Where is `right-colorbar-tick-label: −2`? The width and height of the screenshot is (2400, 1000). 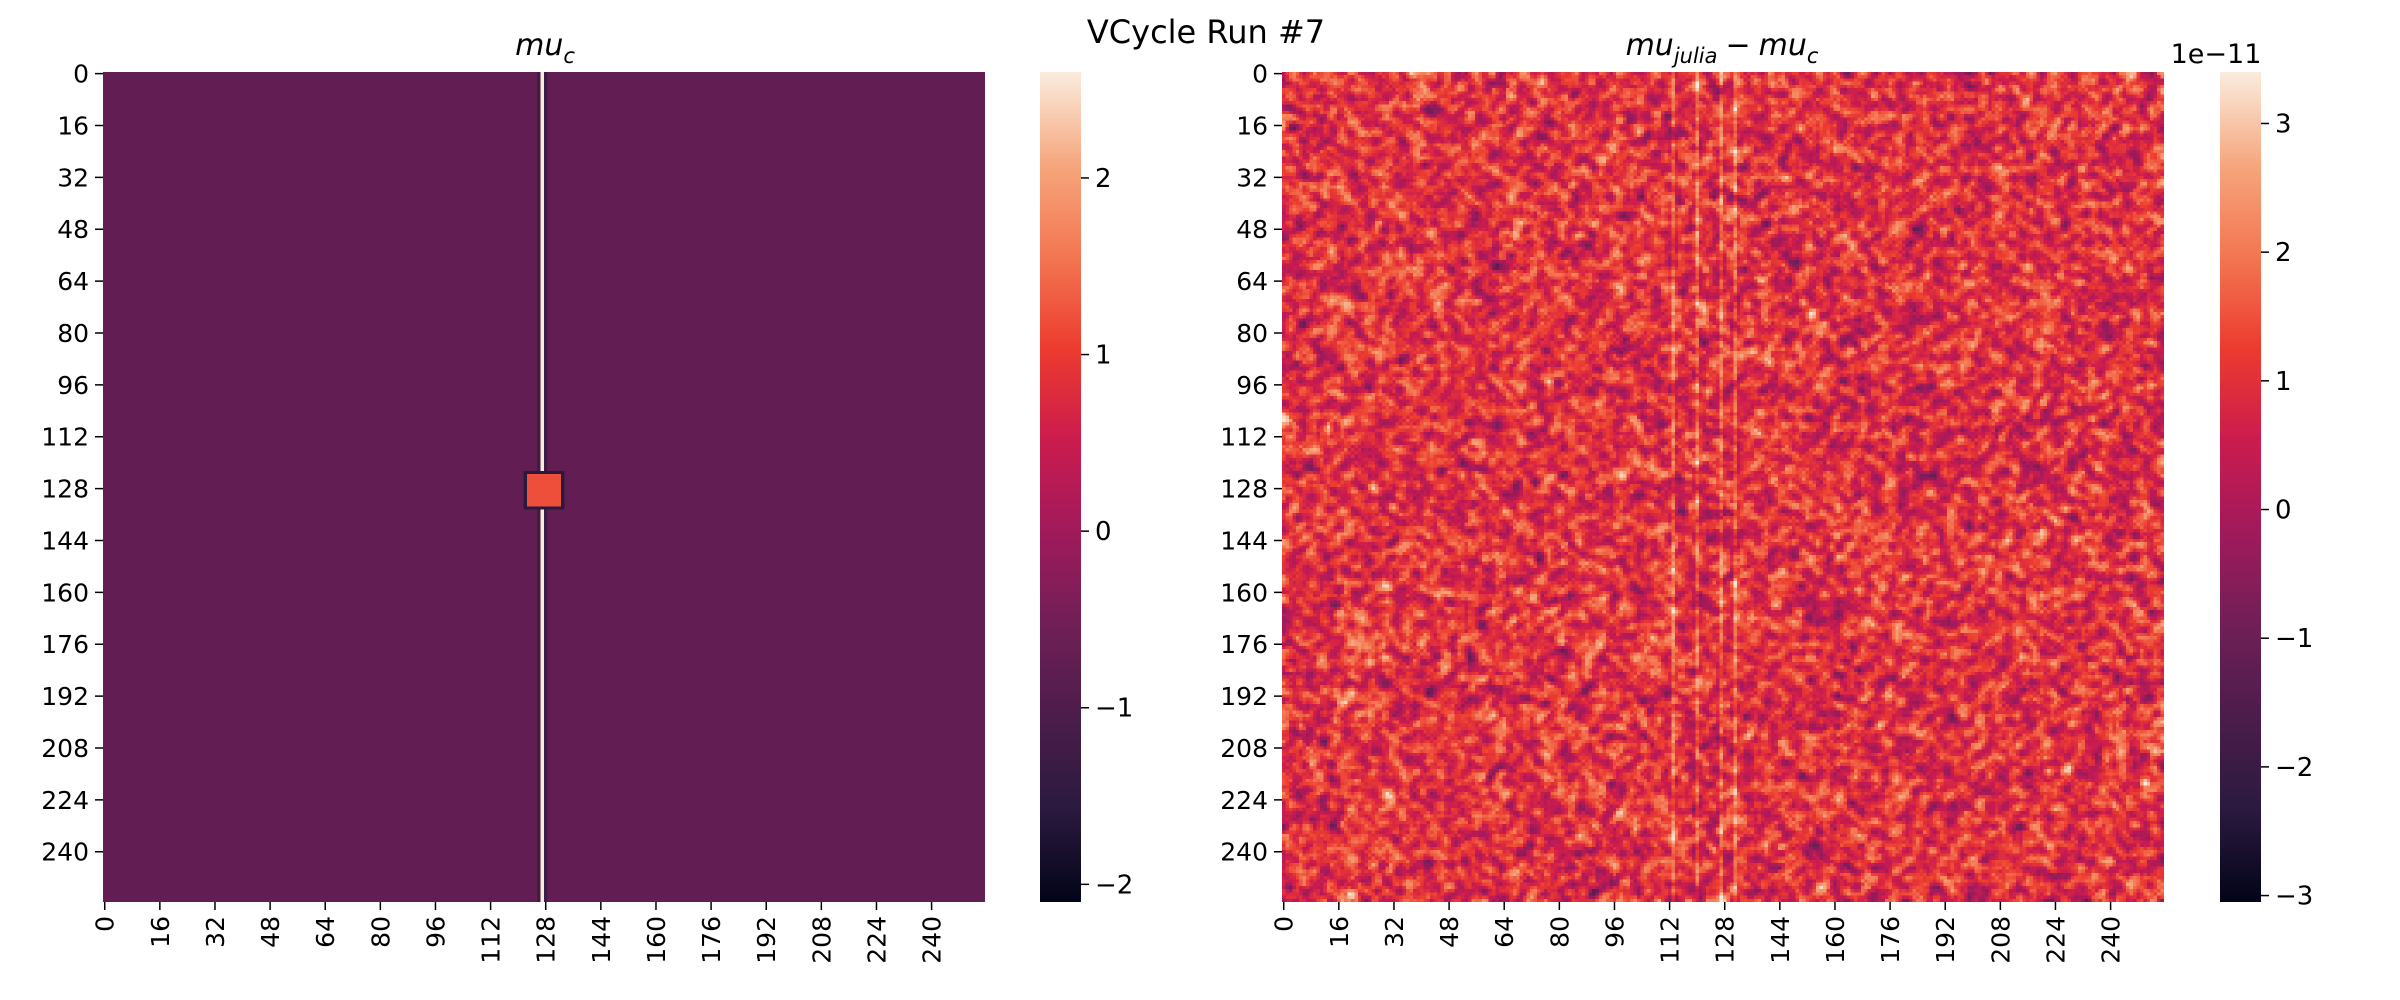
right-colorbar-tick-label: −2 is located at coordinates (2294, 768).